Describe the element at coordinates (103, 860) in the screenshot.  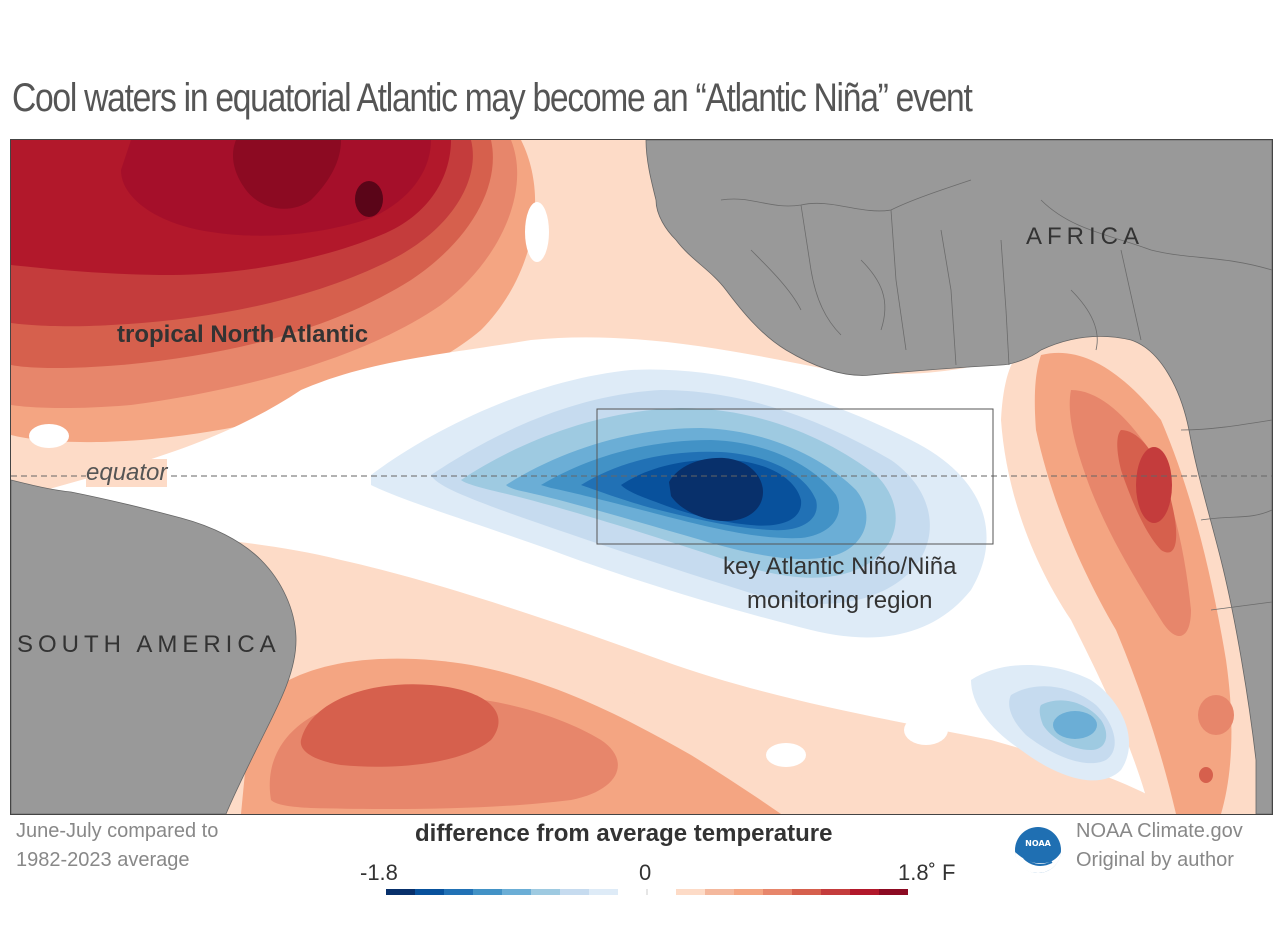
I see `footnote-line2: 1982-2023 average` at that location.